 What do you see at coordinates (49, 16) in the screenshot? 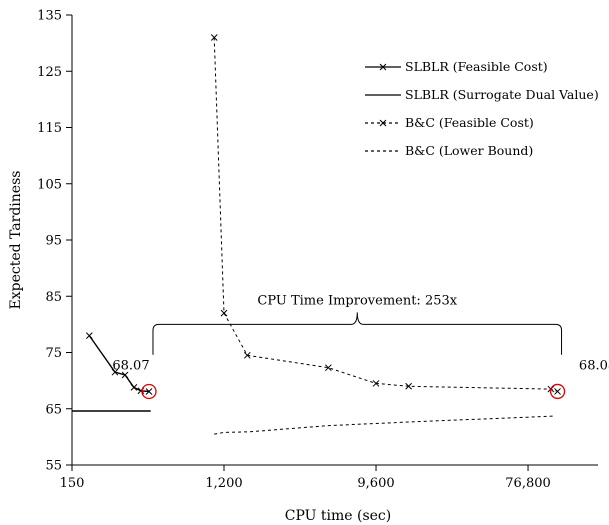
I see `y-tick-label: 135` at bounding box center [49, 16].